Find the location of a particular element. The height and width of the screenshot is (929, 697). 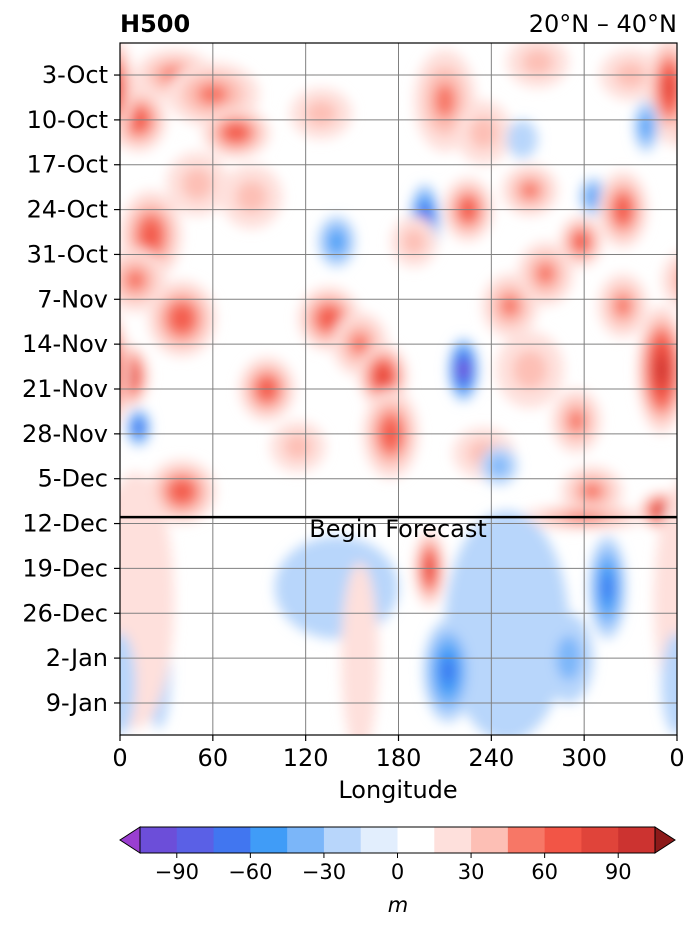

colorbar-tick-label: −60 is located at coordinates (250, 872).